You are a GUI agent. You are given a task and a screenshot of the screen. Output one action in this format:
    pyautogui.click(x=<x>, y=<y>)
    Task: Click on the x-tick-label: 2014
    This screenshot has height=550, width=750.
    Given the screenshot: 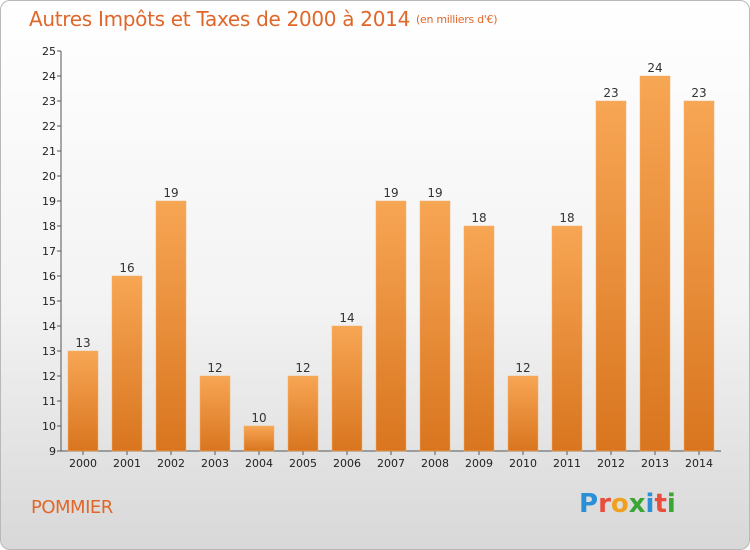 What is the action you would take?
    pyautogui.click(x=699, y=463)
    